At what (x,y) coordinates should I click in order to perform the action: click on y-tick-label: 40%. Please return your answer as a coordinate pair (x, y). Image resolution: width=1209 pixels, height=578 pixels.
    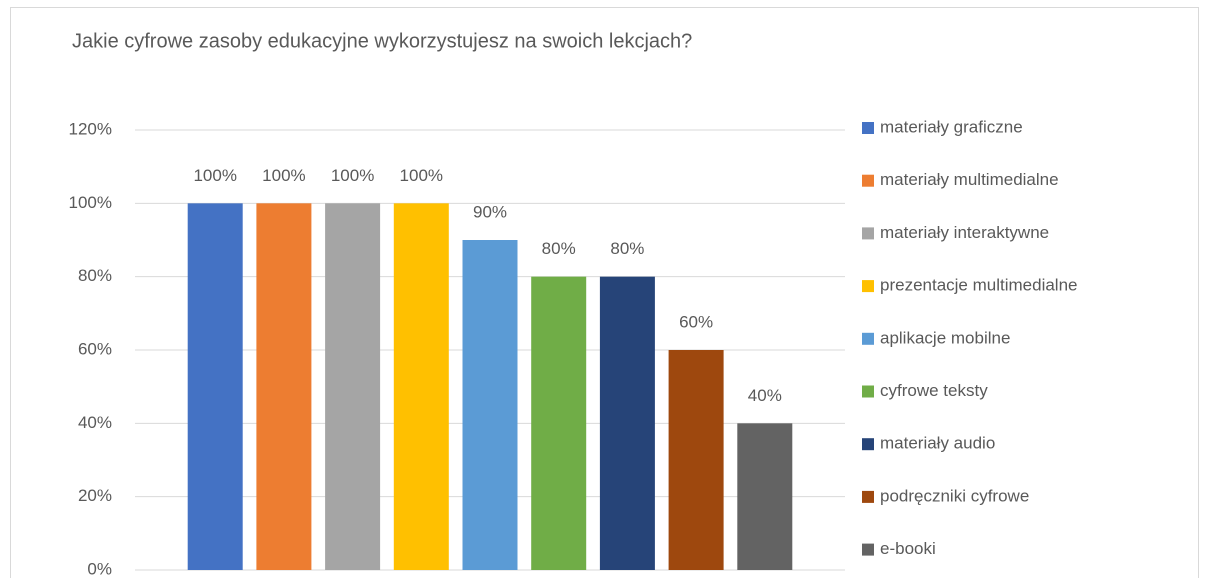
    Looking at the image, I should click on (95, 422).